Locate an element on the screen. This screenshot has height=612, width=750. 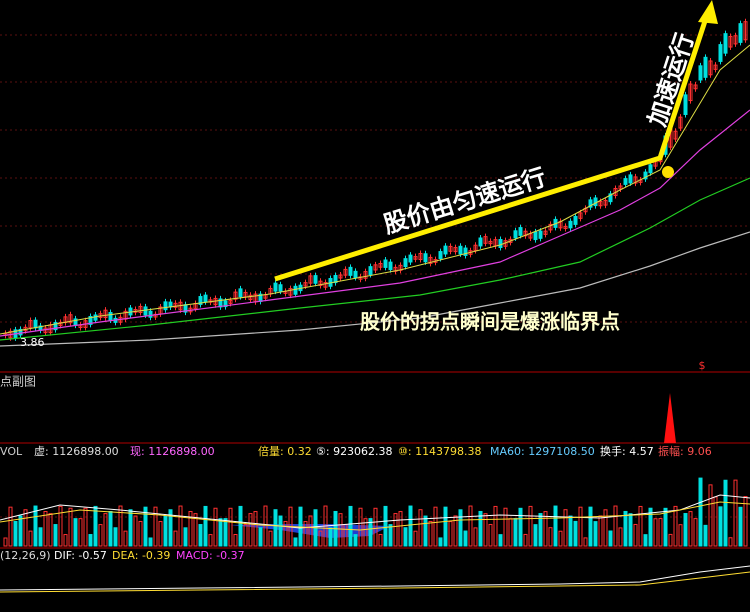
annotation-accelerate: 加速运行 is located at coordinates (671, 80).